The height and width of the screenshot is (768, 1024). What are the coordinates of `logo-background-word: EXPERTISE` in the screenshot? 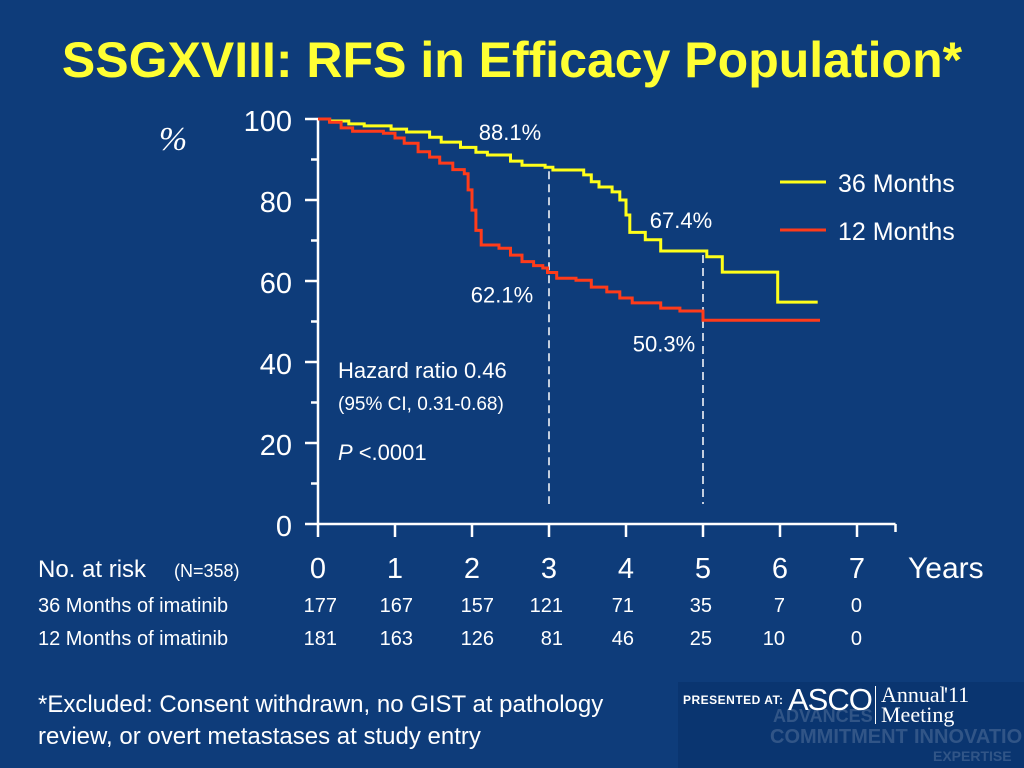 It's located at (972, 756).